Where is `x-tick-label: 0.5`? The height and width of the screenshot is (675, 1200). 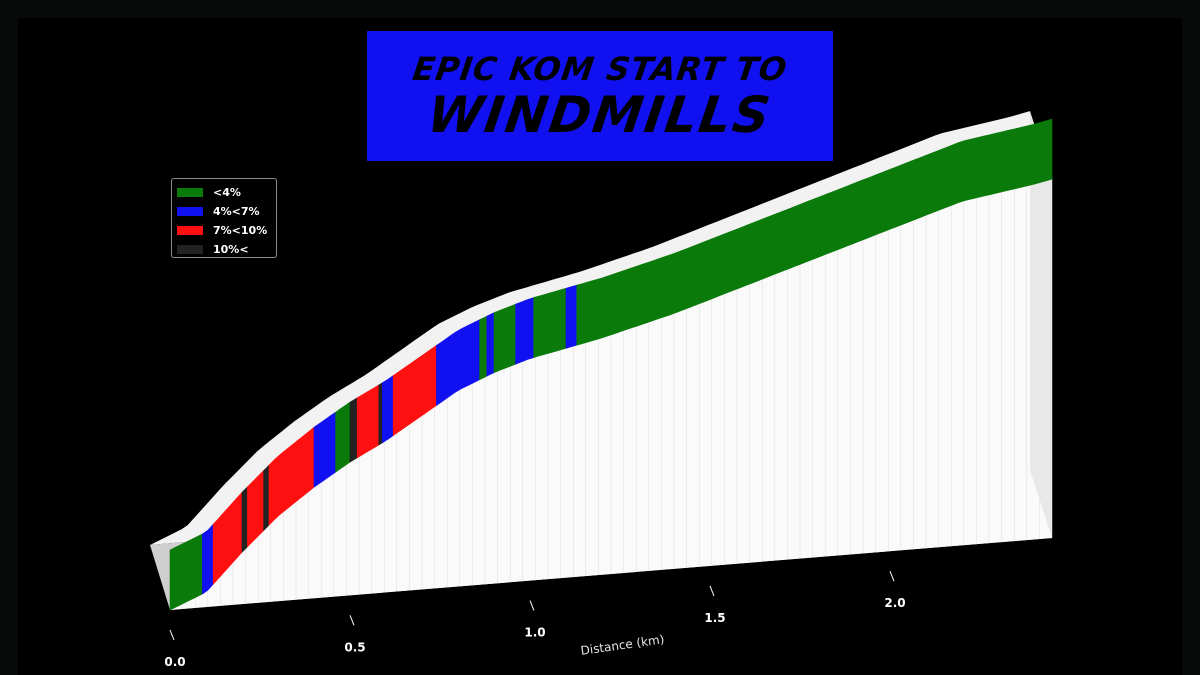
x-tick-label: 0.5 is located at coordinates (354, 647).